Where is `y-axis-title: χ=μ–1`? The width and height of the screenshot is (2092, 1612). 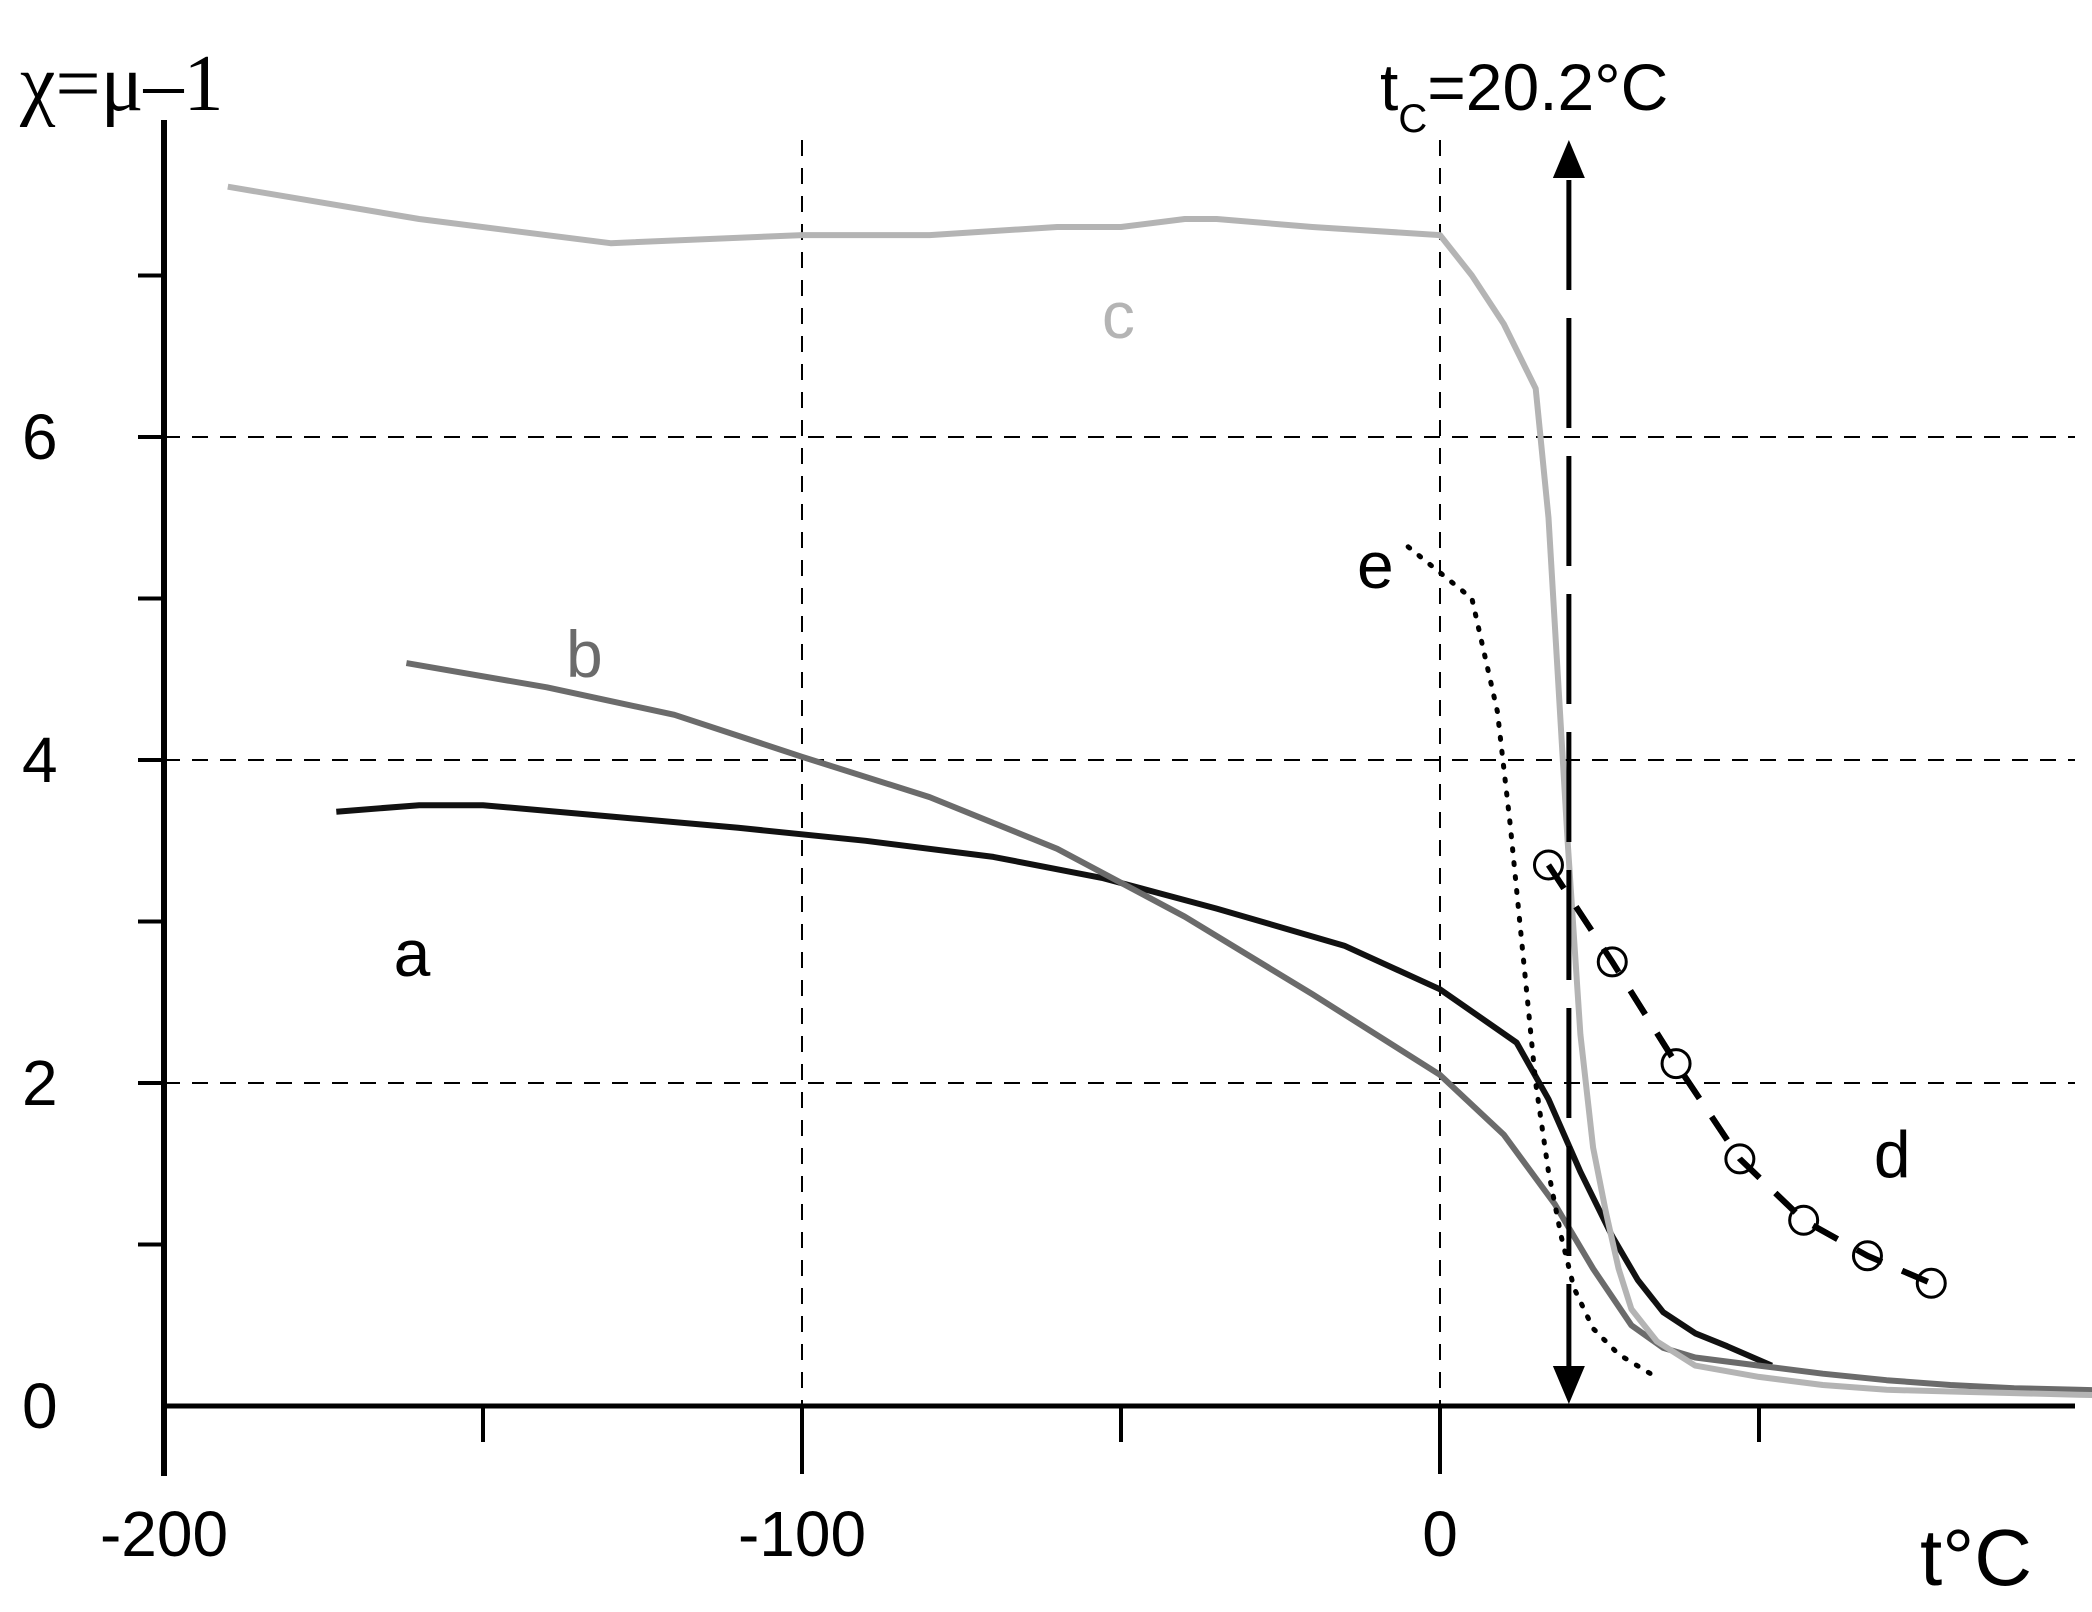
y-axis-title: χ=μ–1 is located at coordinates (121, 84).